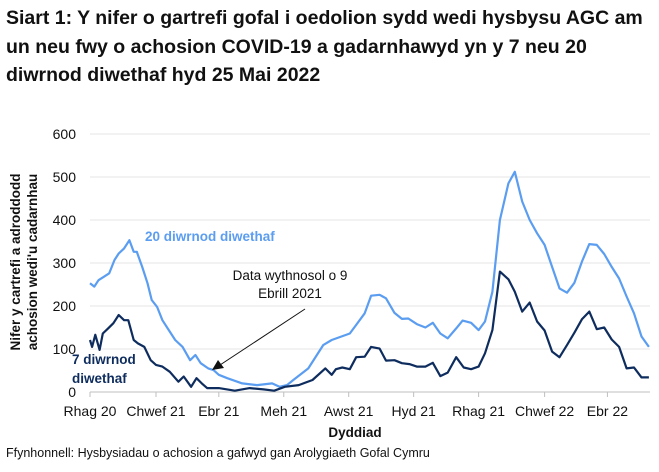 The height and width of the screenshot is (472, 659). Describe the element at coordinates (413, 411) in the screenshot. I see `x-tick-label: Hyd 21` at that location.